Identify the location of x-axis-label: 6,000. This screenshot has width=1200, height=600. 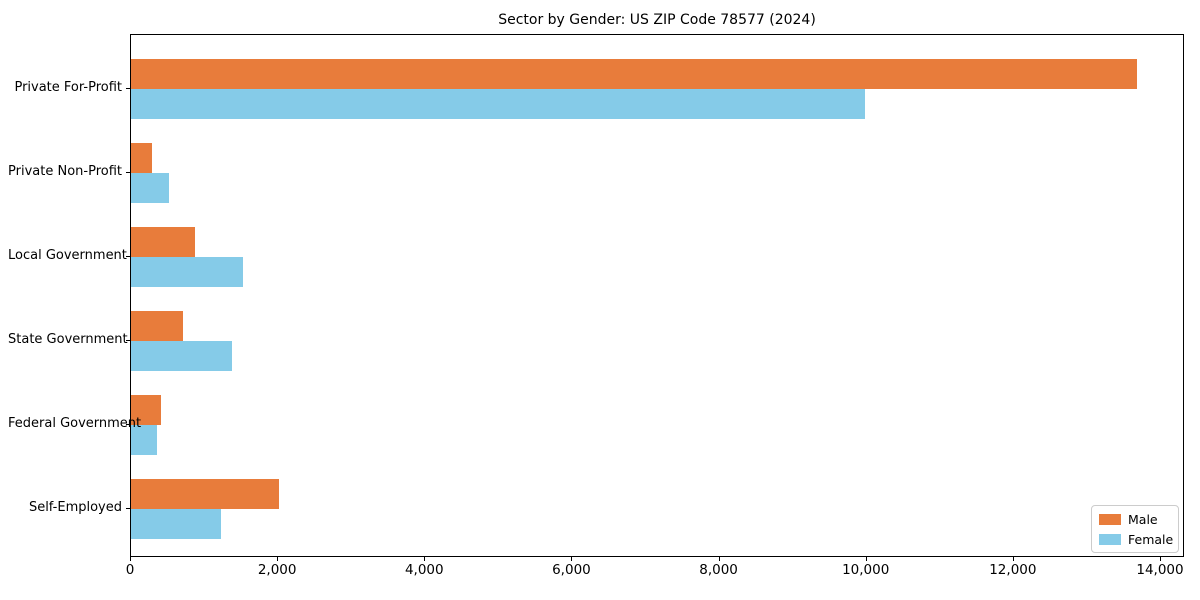
(571, 570).